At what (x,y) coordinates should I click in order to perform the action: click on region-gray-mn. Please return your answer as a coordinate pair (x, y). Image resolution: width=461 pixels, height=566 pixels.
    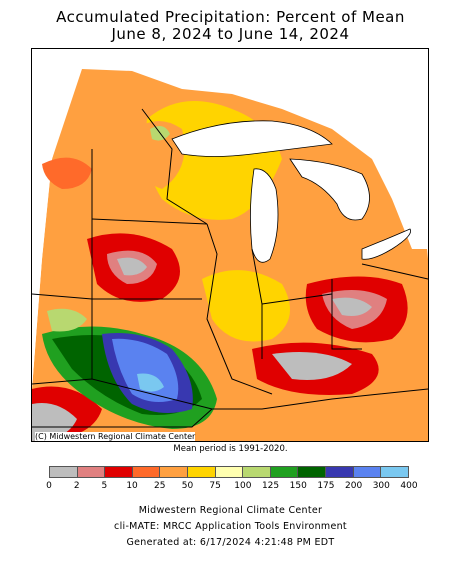
    Looking at the image, I should click on (132, 266).